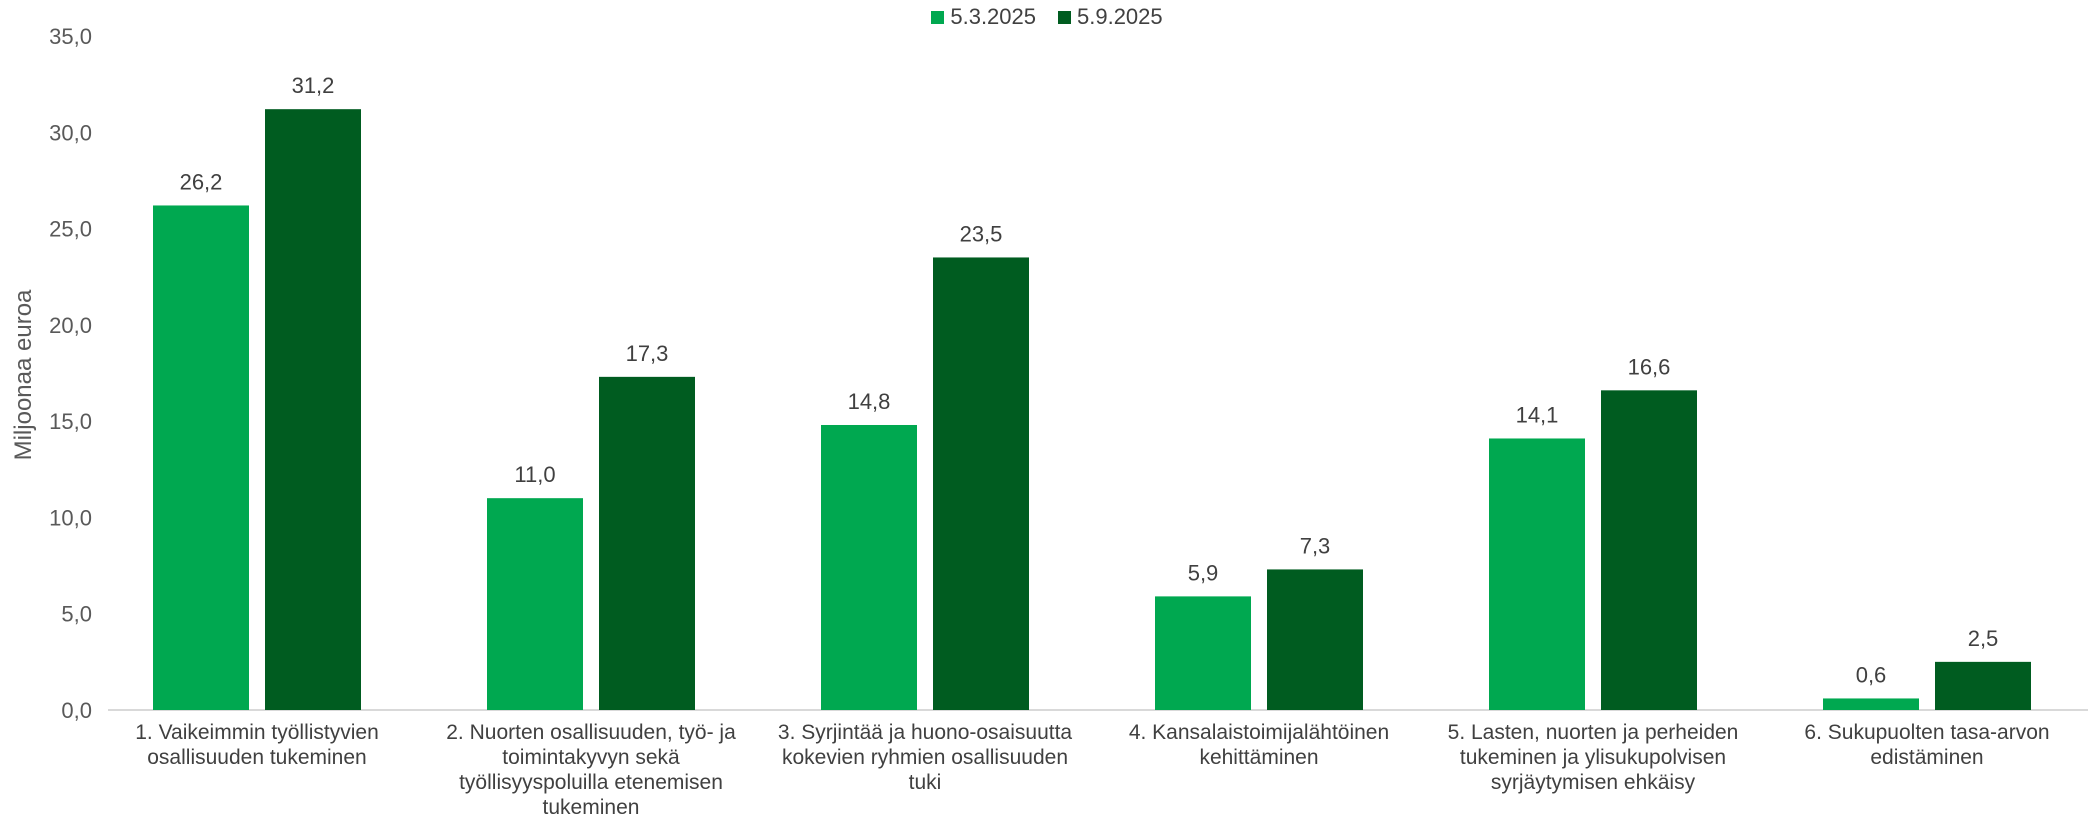 The image size is (2094, 833). Describe the element at coordinates (70, 229) in the screenshot. I see `y-tick-label: 25,0` at that location.